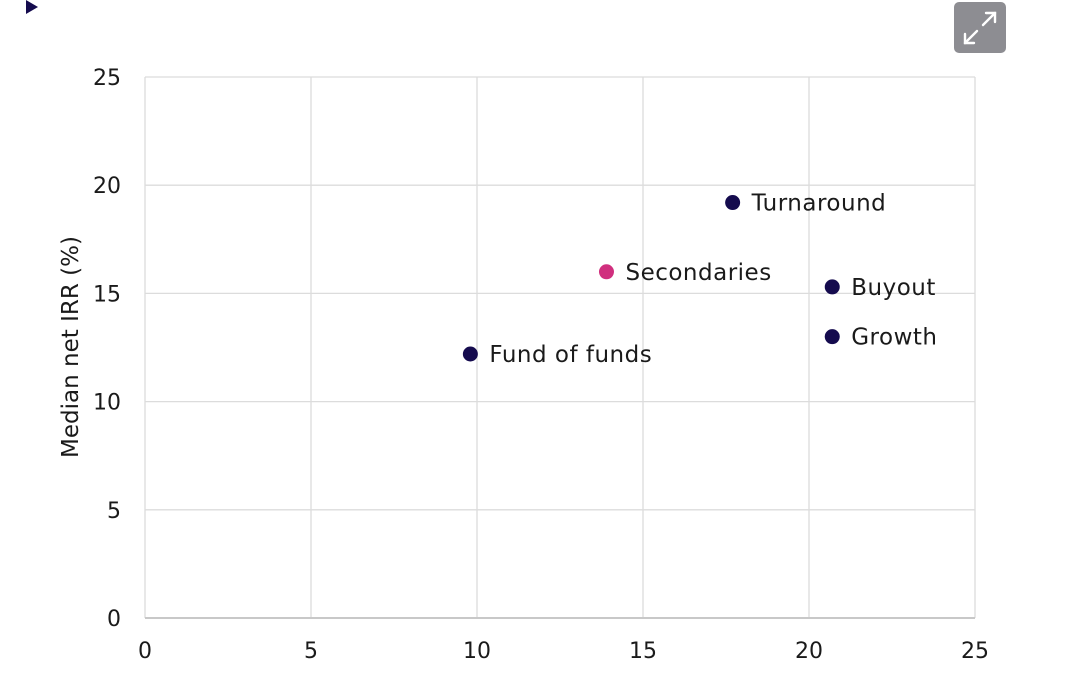  What do you see at coordinates (71, 347) in the screenshot?
I see `y-axis-title: Median net IRR (%)` at bounding box center [71, 347].